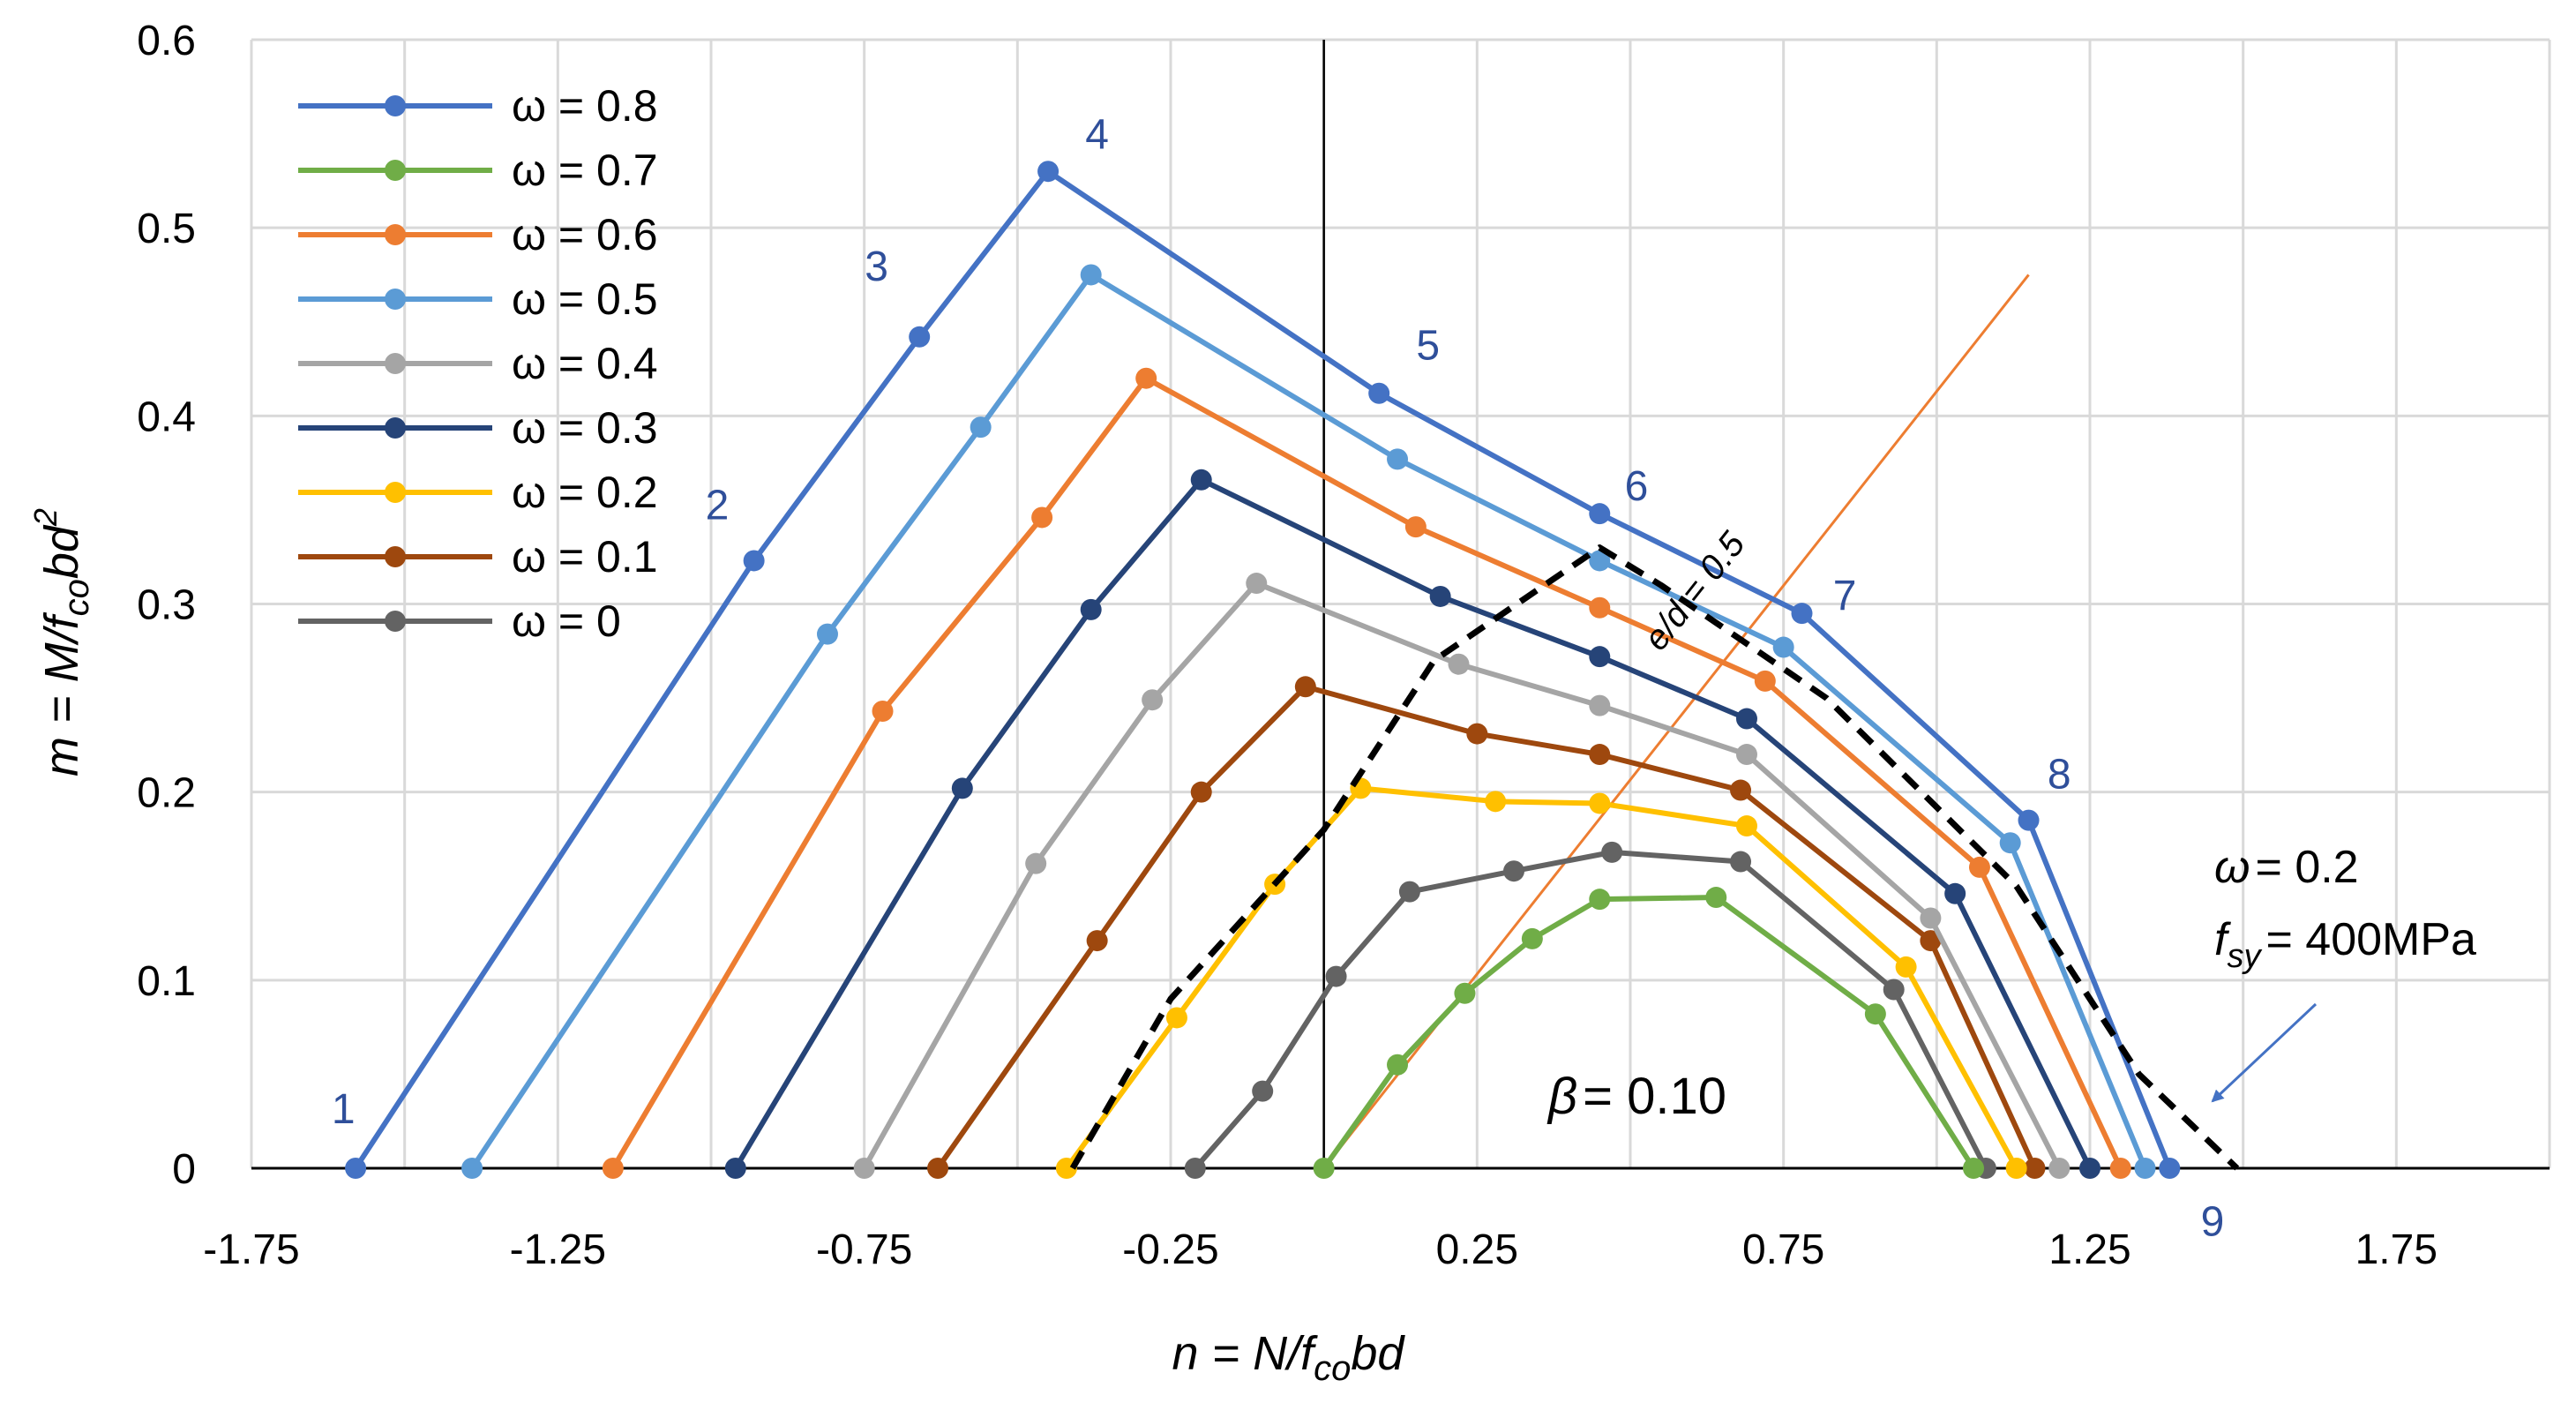 The height and width of the screenshot is (1410, 2576). Describe the element at coordinates (1170, 1249) in the screenshot. I see `x-tick-label: -0.25` at that location.